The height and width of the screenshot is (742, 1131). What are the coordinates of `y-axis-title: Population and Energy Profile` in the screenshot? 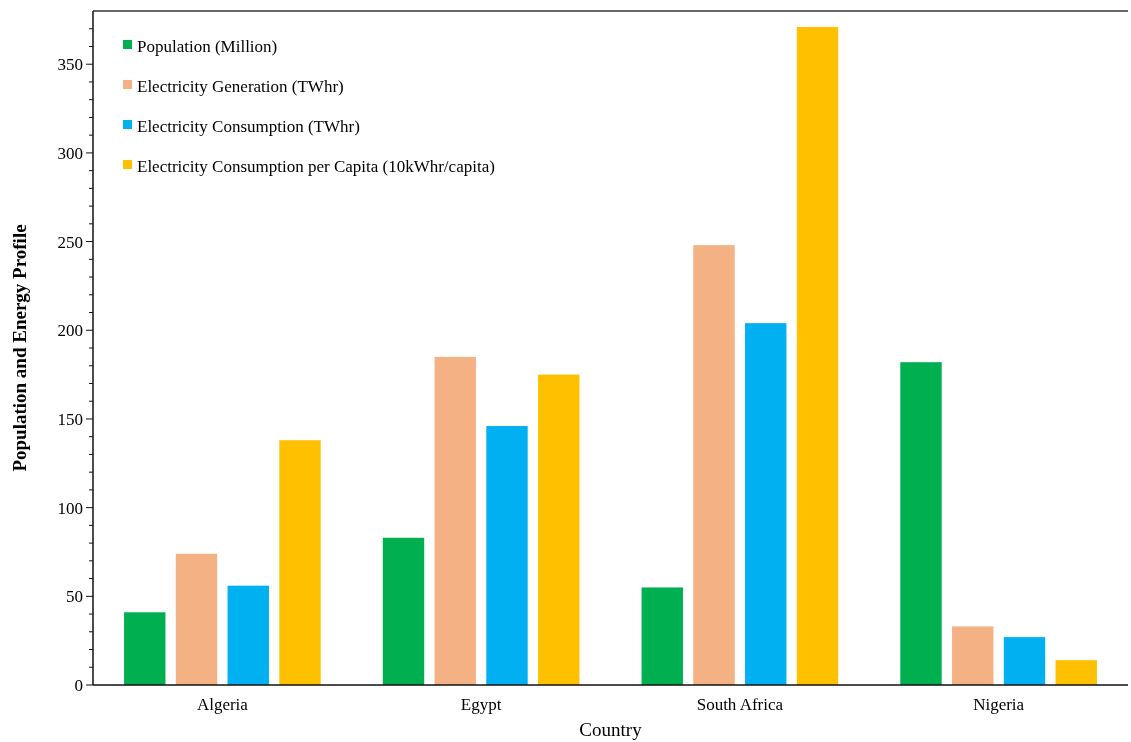 It's located at (19, 348).